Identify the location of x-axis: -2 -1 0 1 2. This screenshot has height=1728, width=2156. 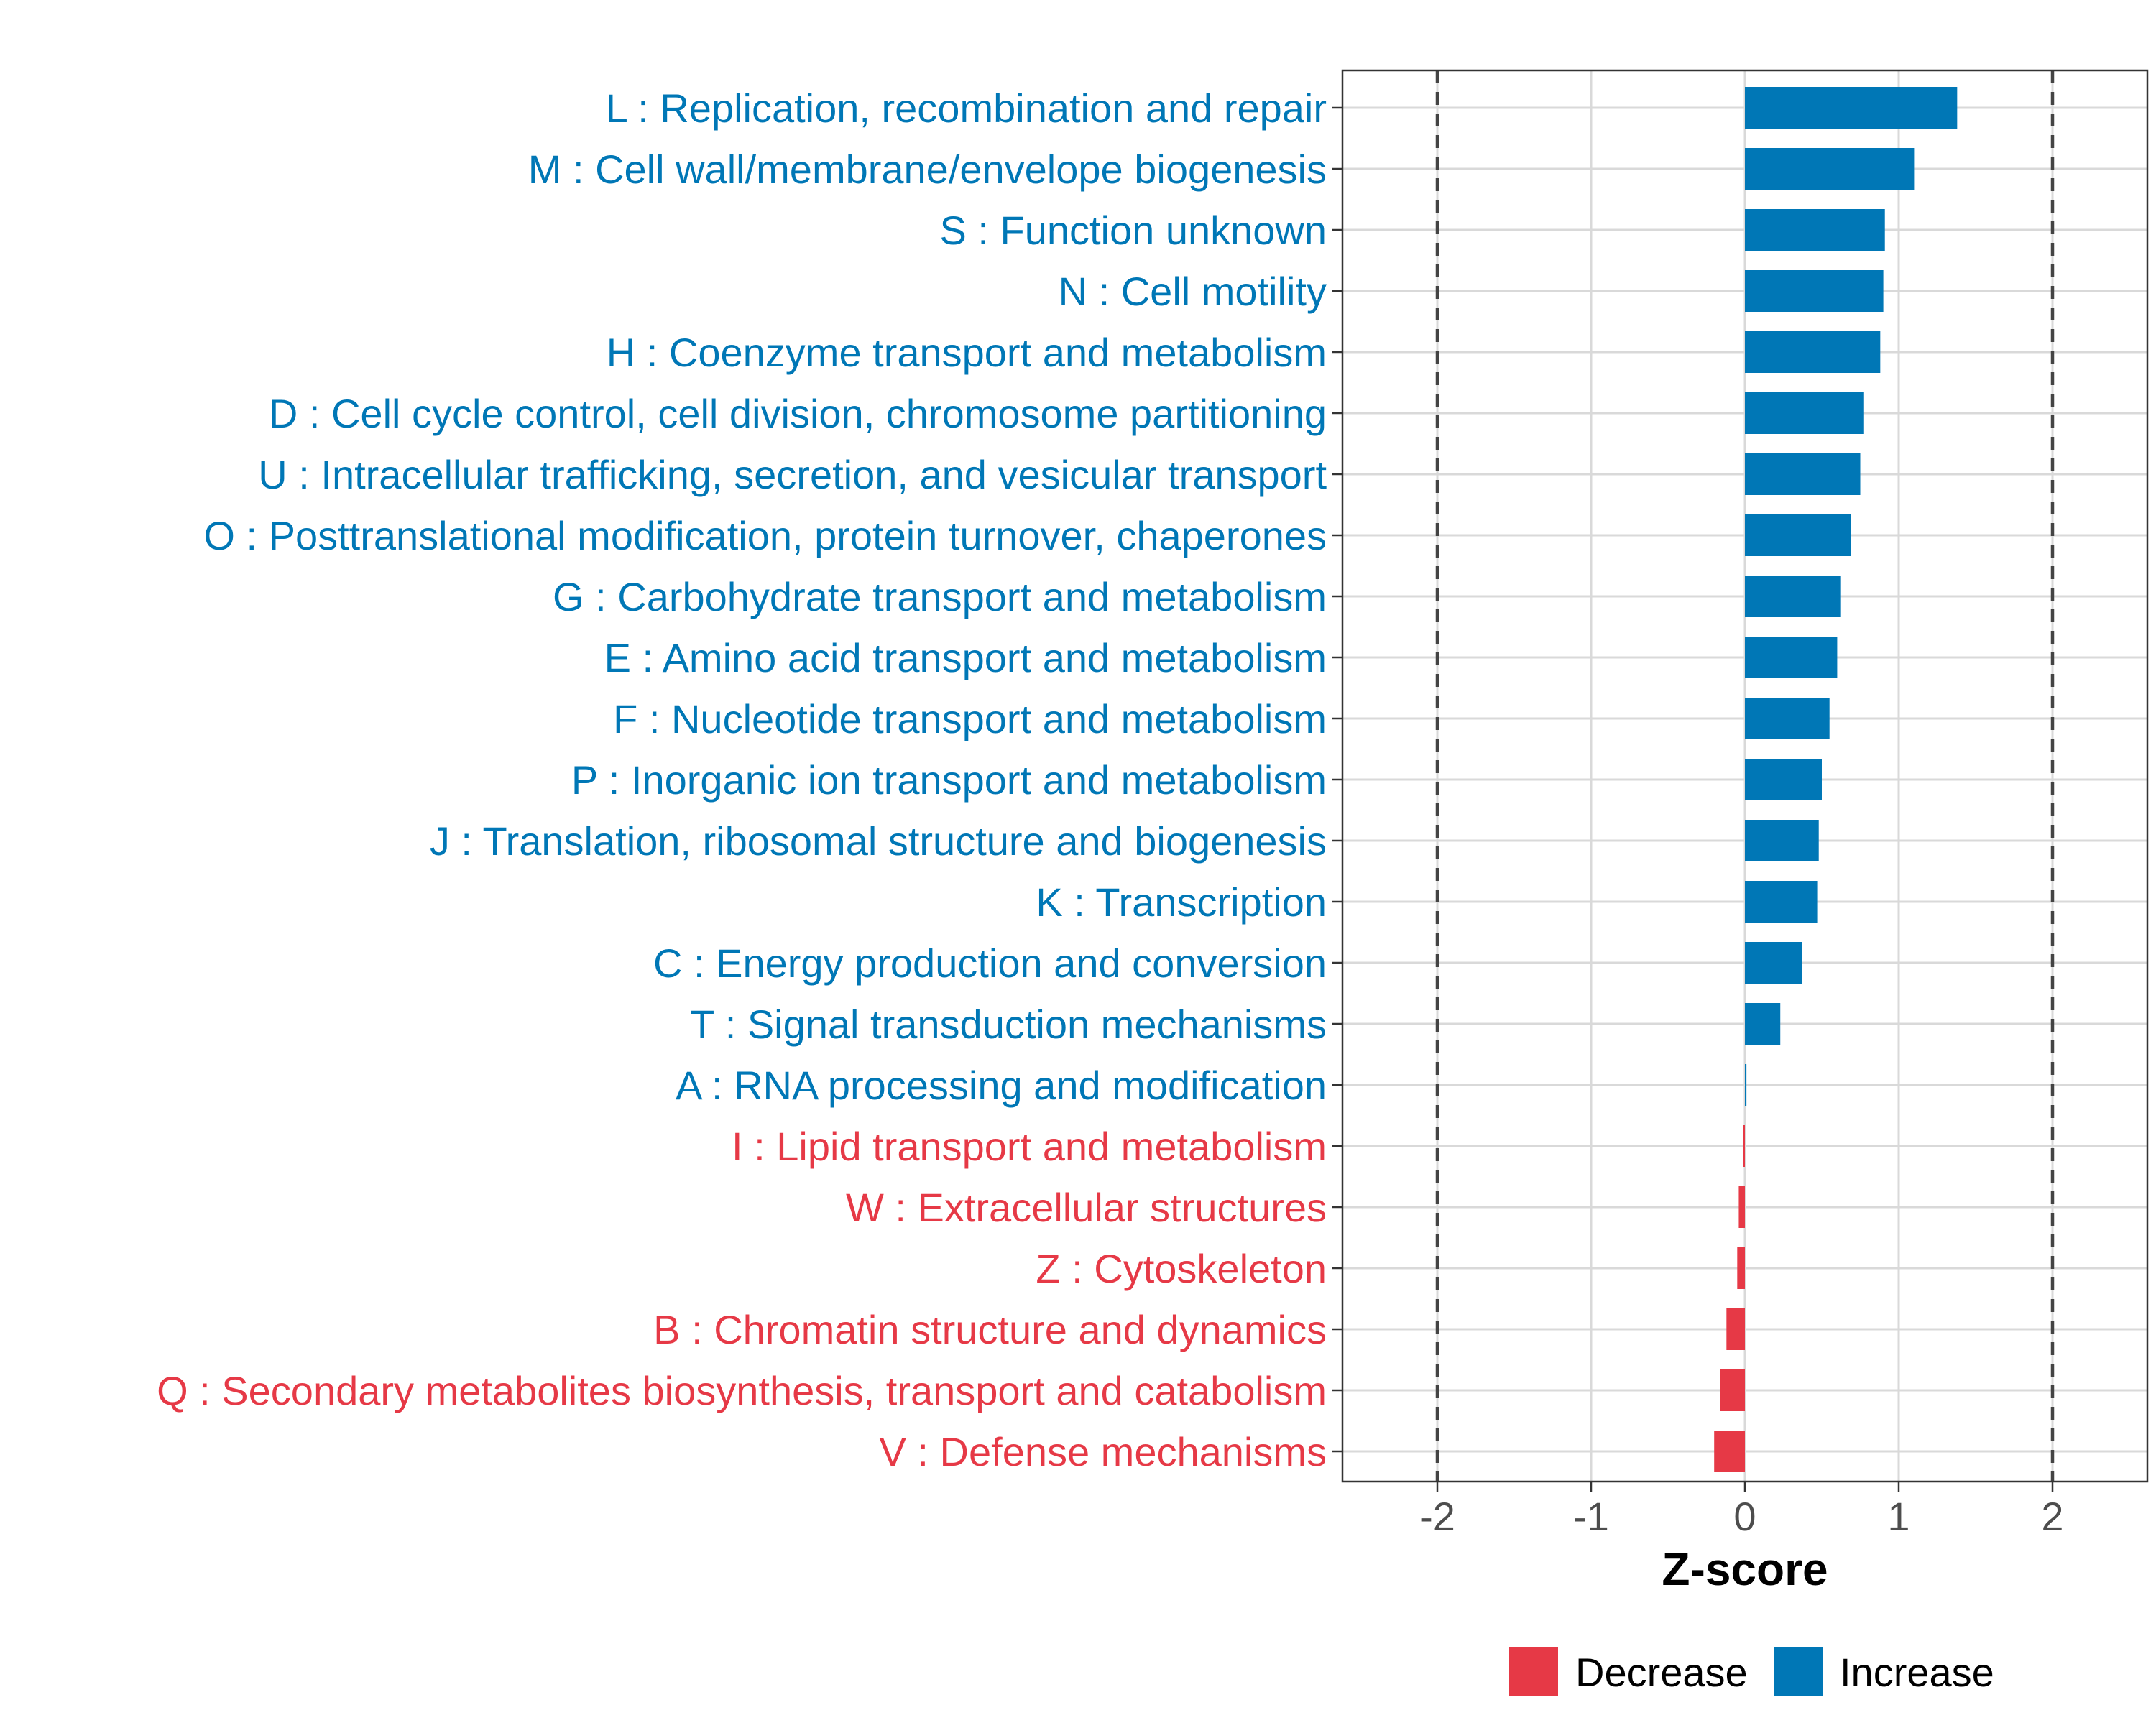
(1741, 1511).